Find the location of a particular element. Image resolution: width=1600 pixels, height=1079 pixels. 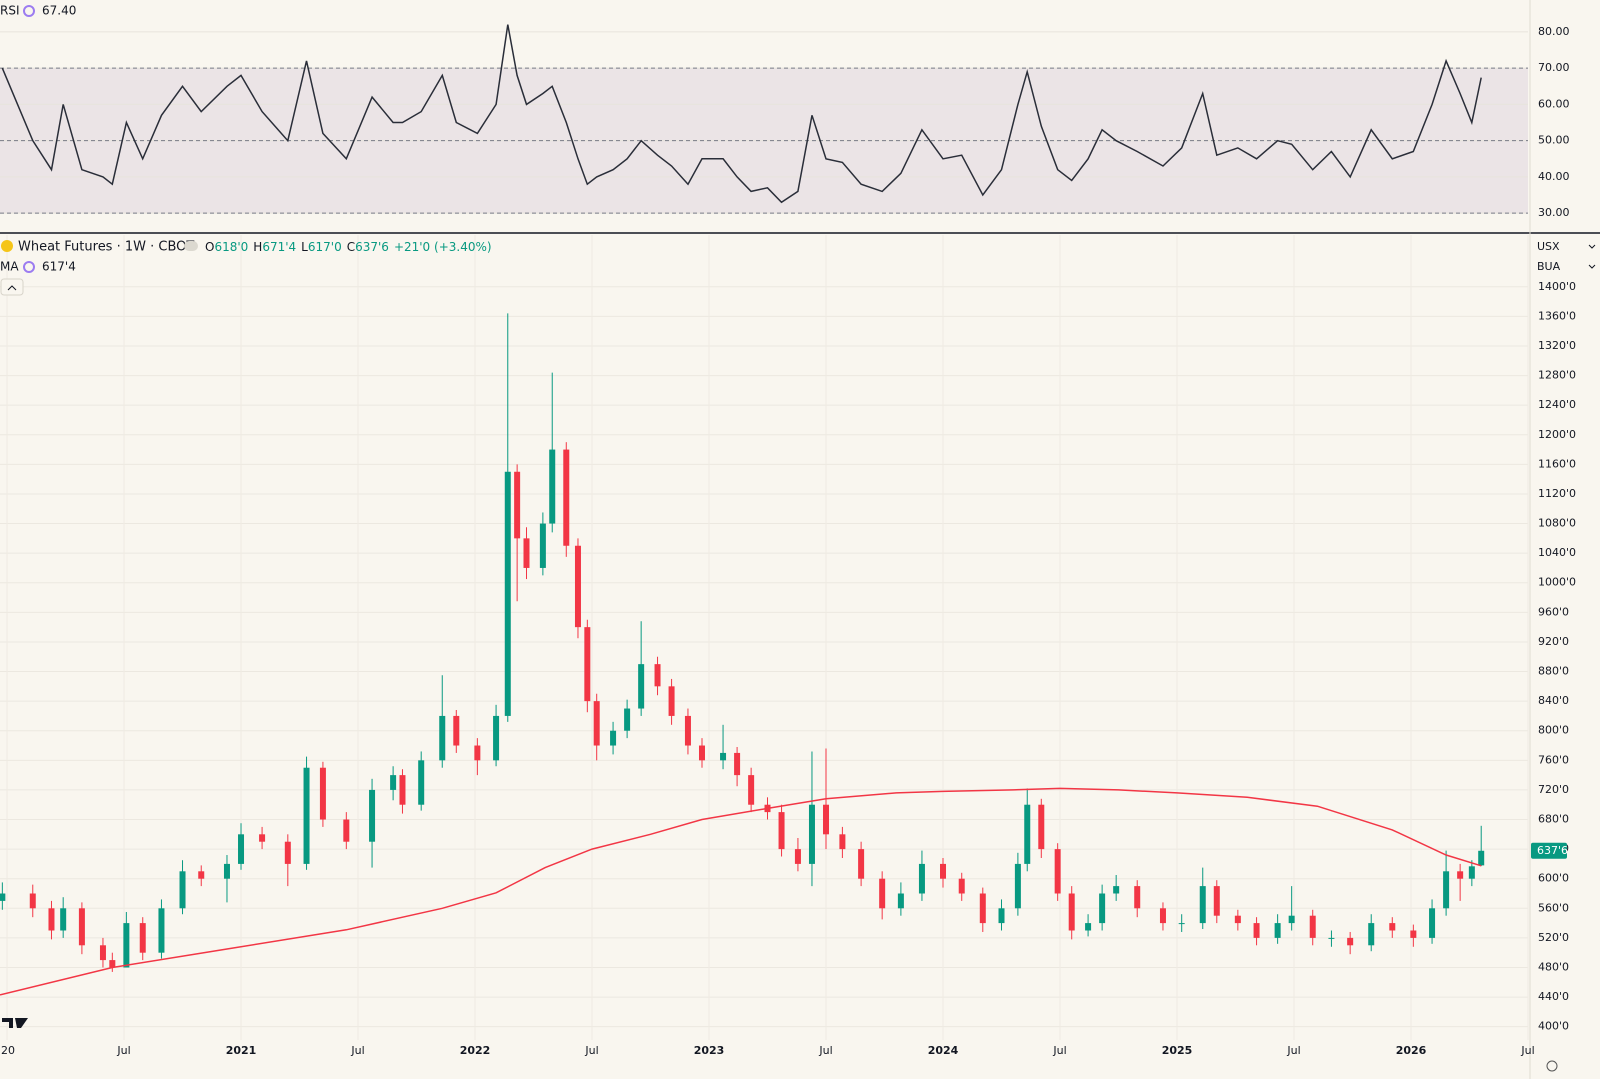

unit: BUA is located at coordinates (1549, 266).